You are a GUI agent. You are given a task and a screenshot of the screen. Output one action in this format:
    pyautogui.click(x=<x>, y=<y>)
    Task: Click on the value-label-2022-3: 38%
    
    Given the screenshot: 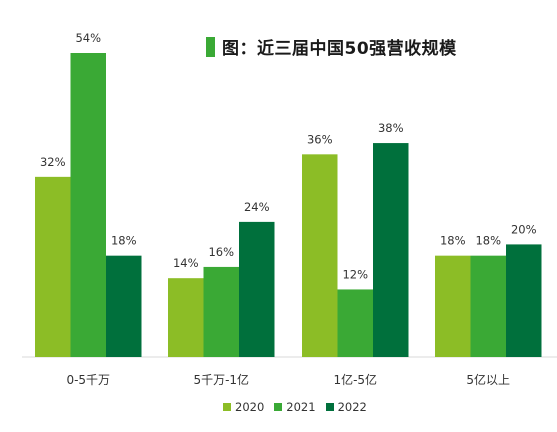 What is the action you would take?
    pyautogui.click(x=391, y=128)
    